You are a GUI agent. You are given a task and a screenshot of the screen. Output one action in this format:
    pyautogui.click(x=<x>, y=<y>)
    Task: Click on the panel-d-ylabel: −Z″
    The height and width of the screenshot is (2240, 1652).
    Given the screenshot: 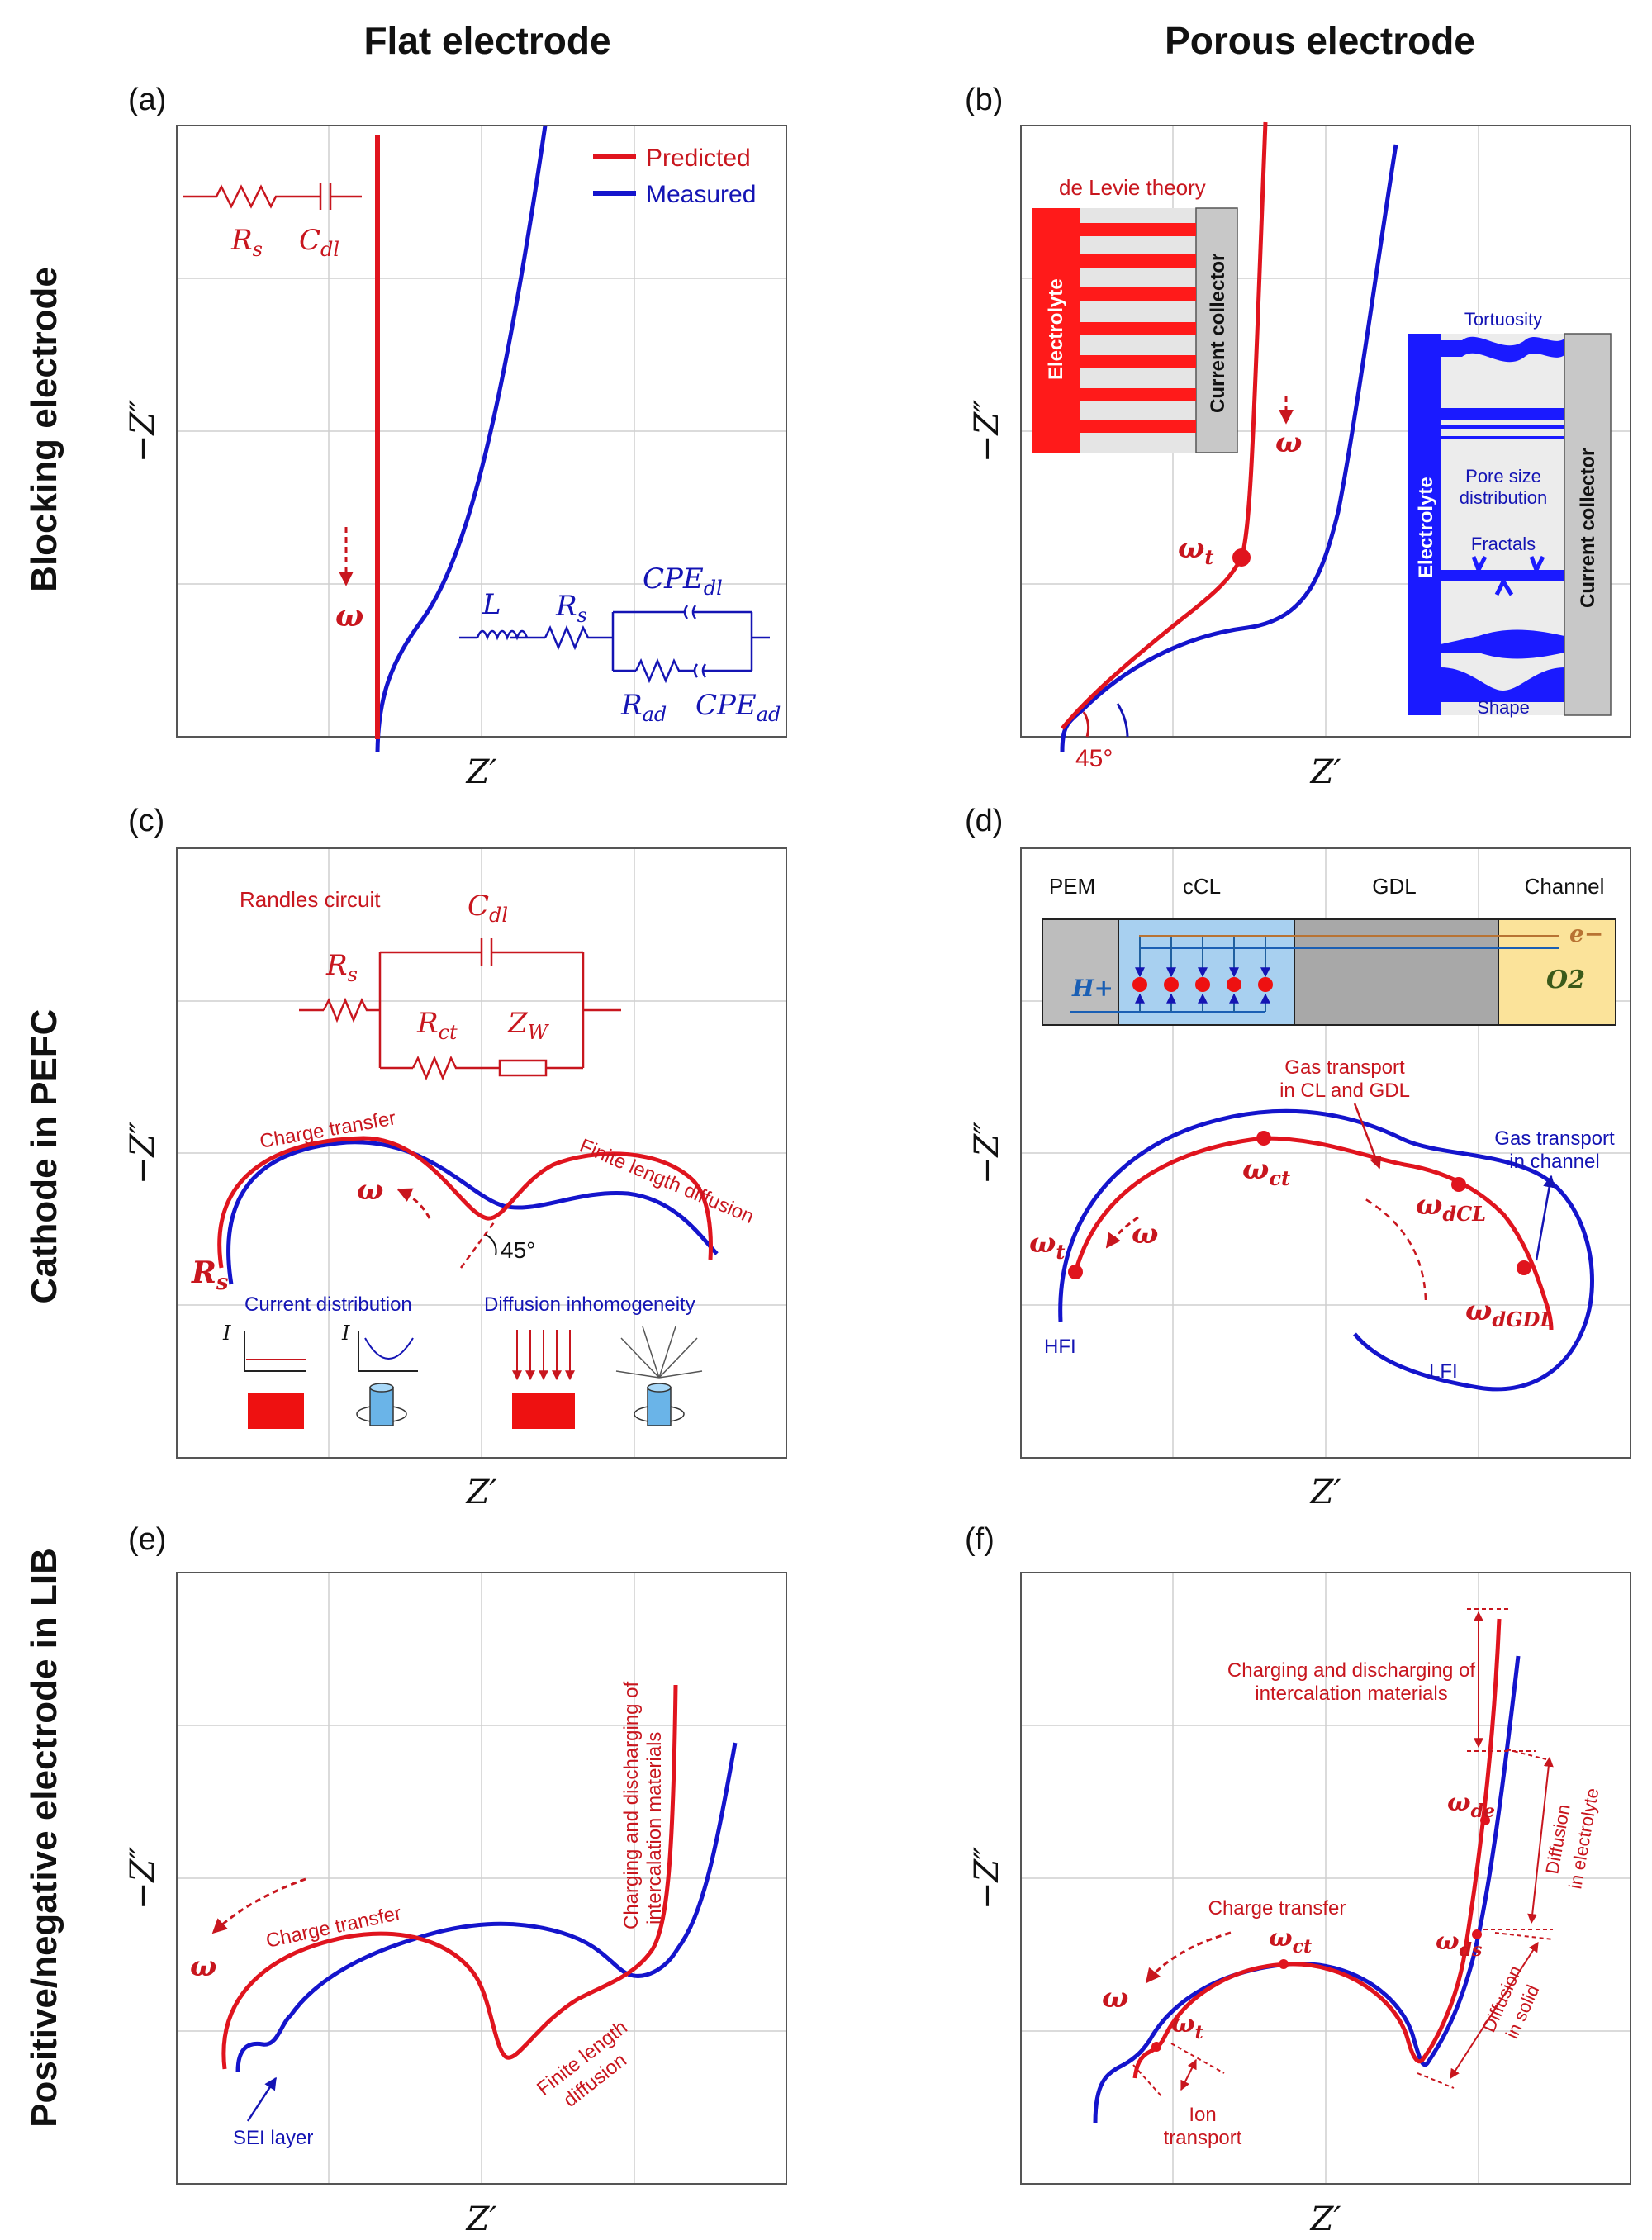 What is the action you would take?
    pyautogui.click(x=987, y=1153)
    